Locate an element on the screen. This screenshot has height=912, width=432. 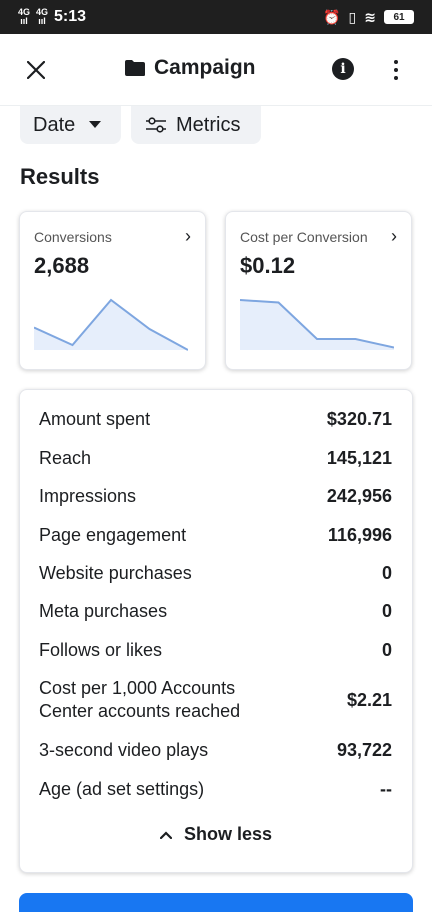
card-value: $0.12 is located at coordinates (268, 265).